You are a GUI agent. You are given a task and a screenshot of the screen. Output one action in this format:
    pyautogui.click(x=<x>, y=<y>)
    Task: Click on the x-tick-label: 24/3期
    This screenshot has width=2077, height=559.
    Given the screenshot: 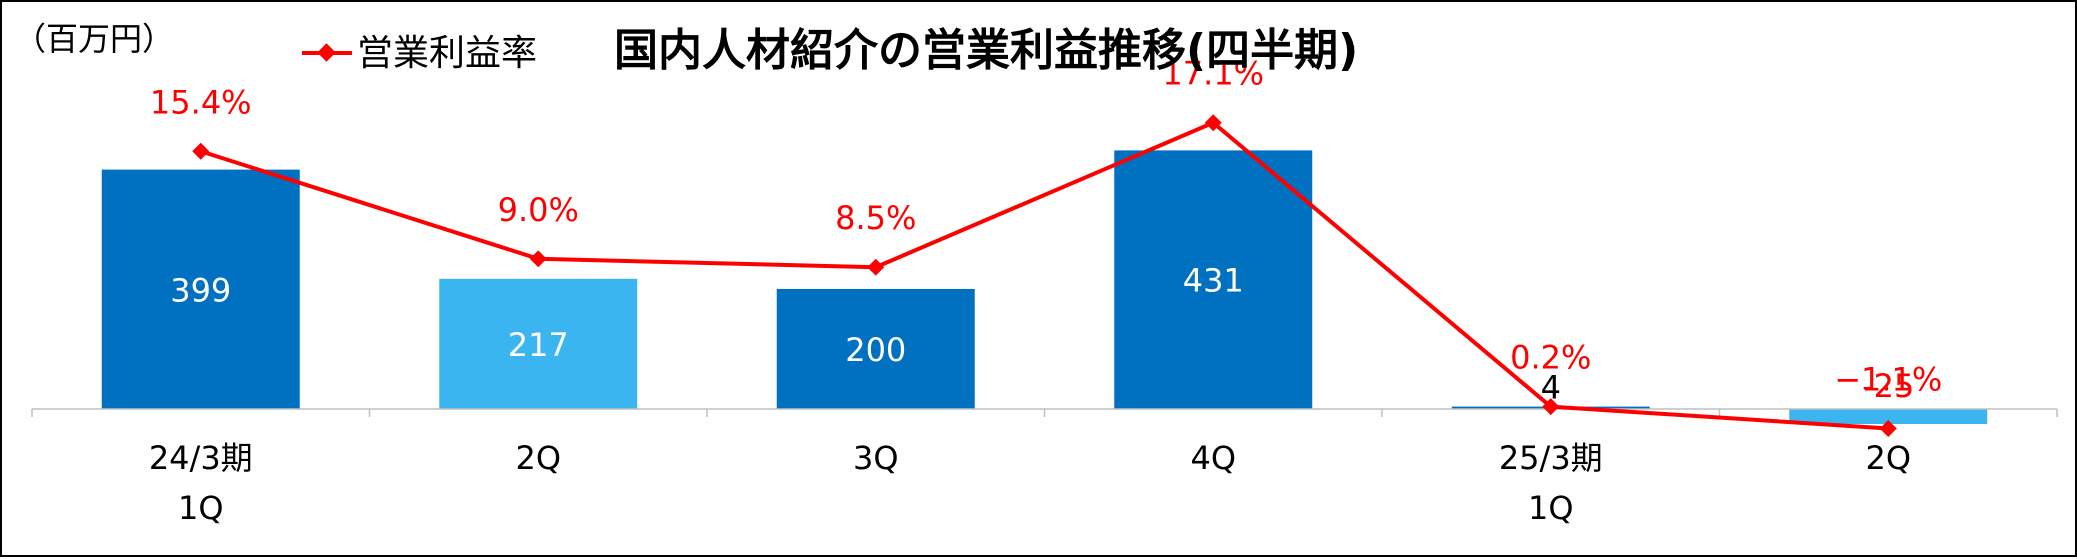 What is the action you would take?
    pyautogui.click(x=201, y=458)
    